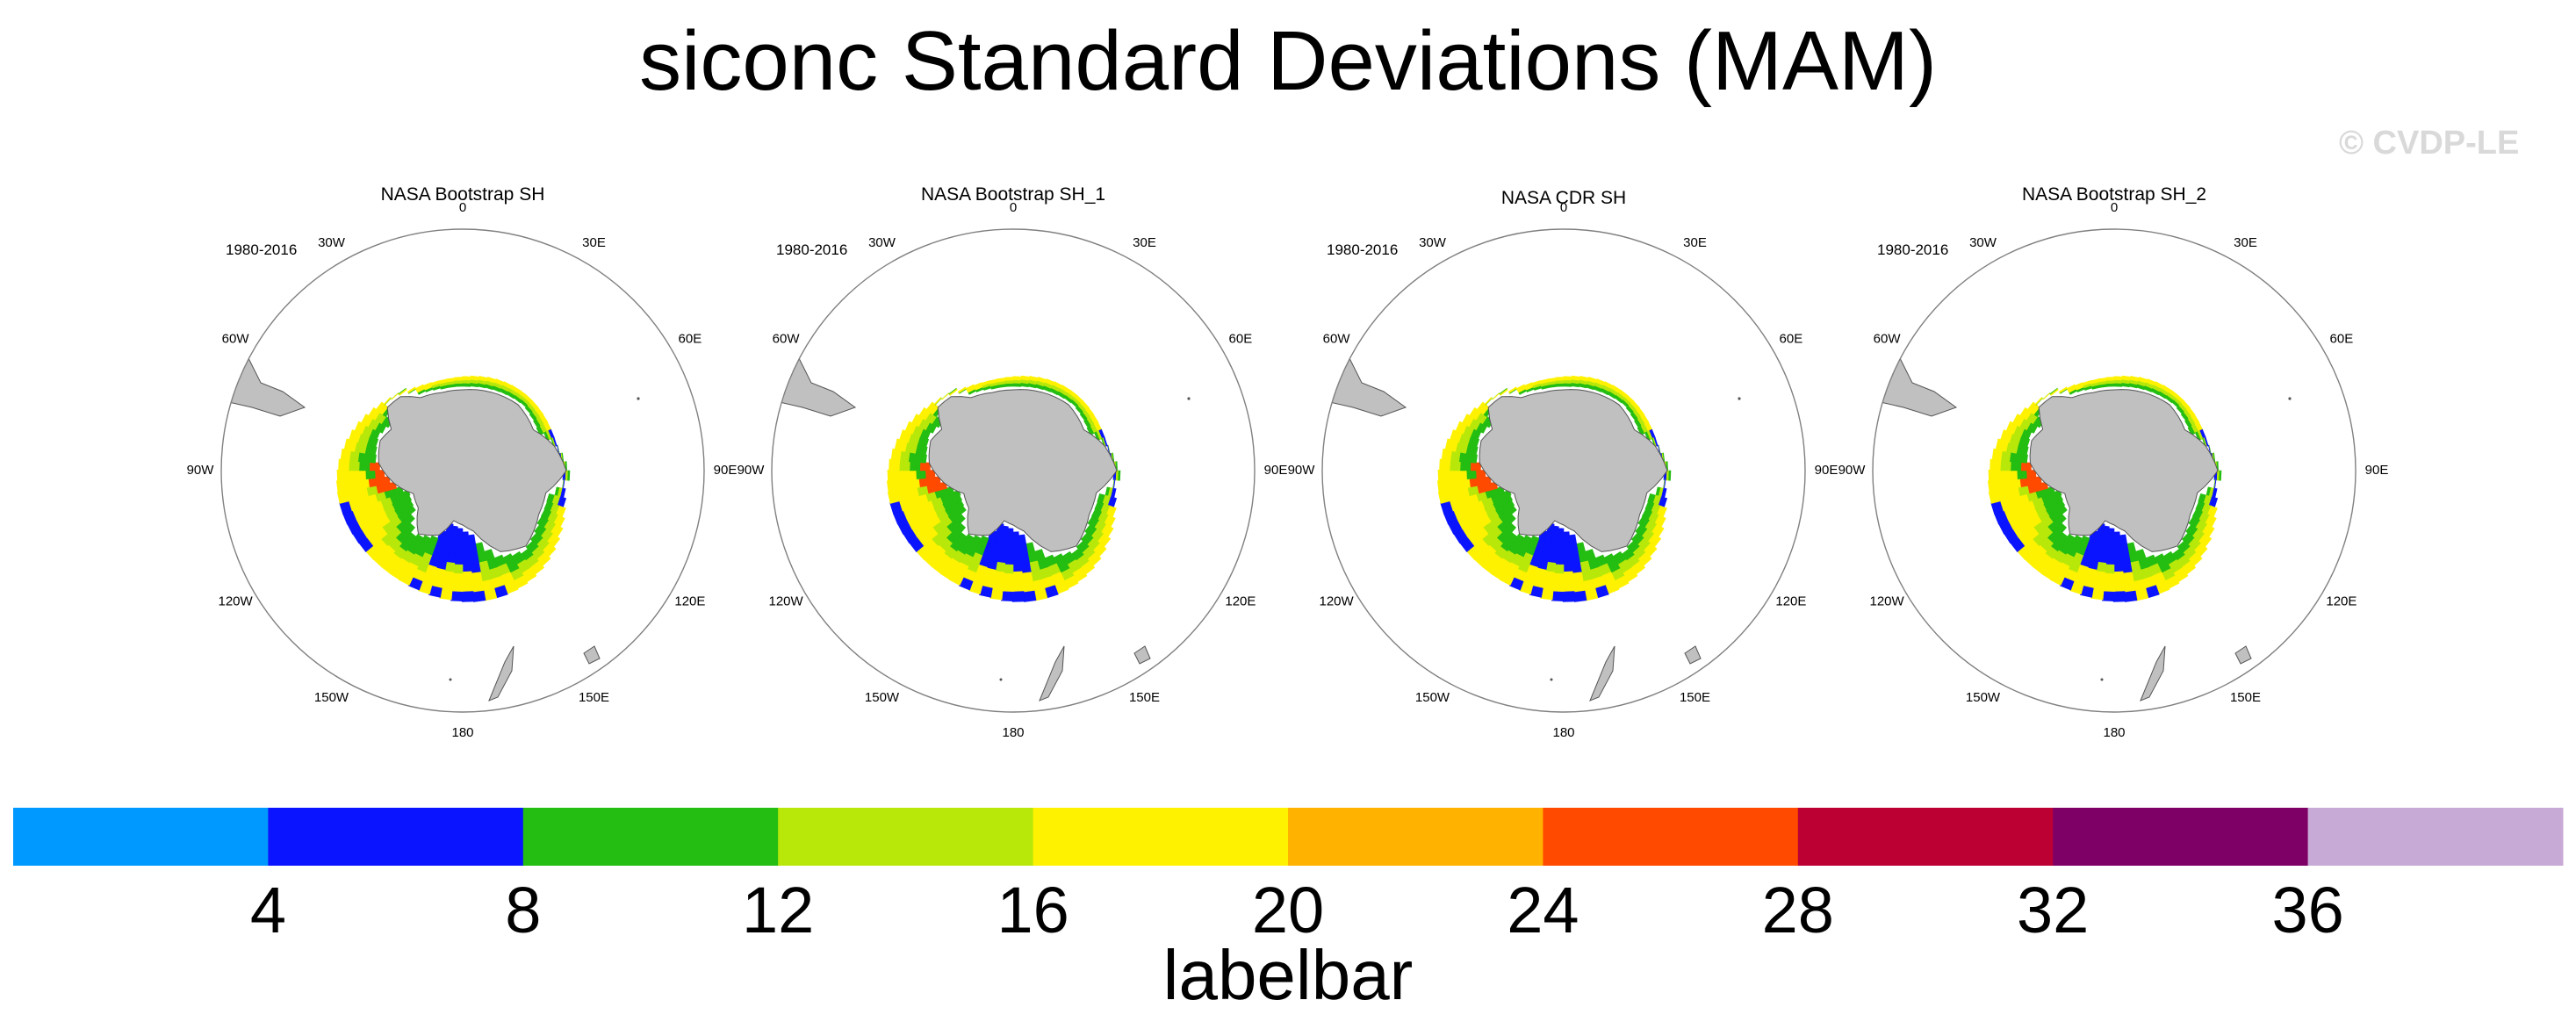  Describe the element at coordinates (1563, 198) in the screenshot. I see `panel-title: NASA CDR SH` at that location.